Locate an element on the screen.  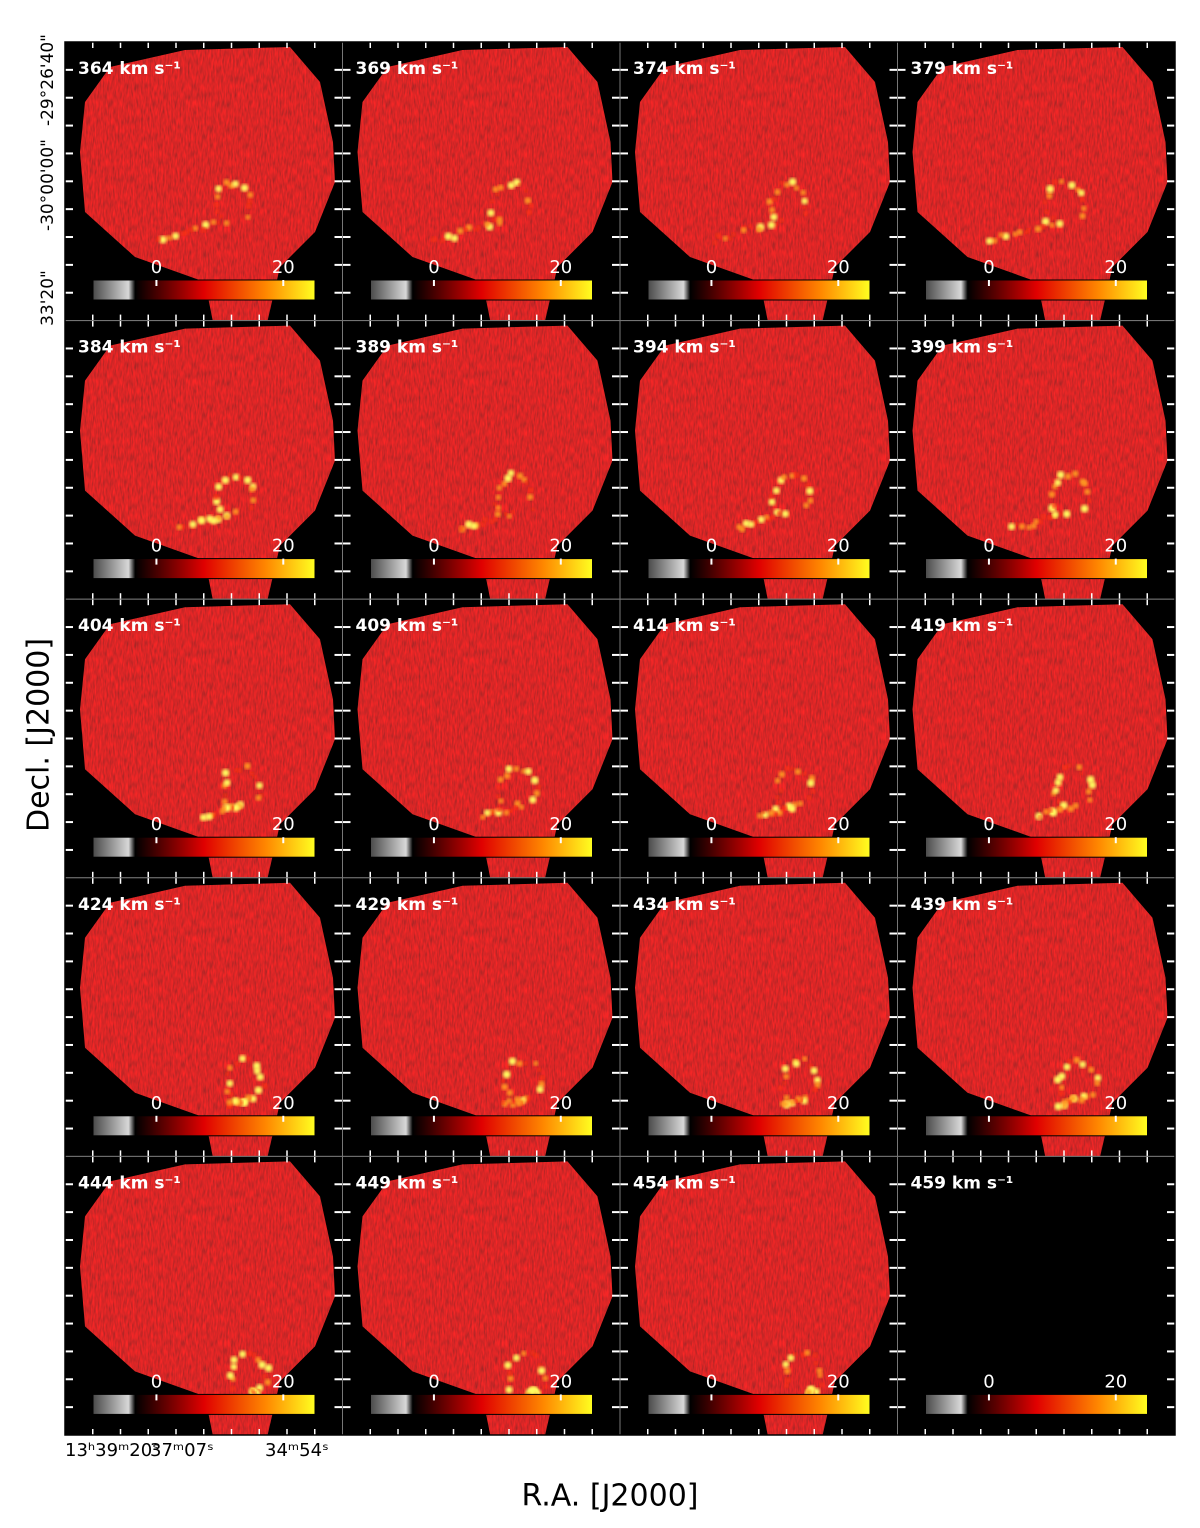
channel-panel: 0 20 389 km s⁻¹ is located at coordinates (481, 460).